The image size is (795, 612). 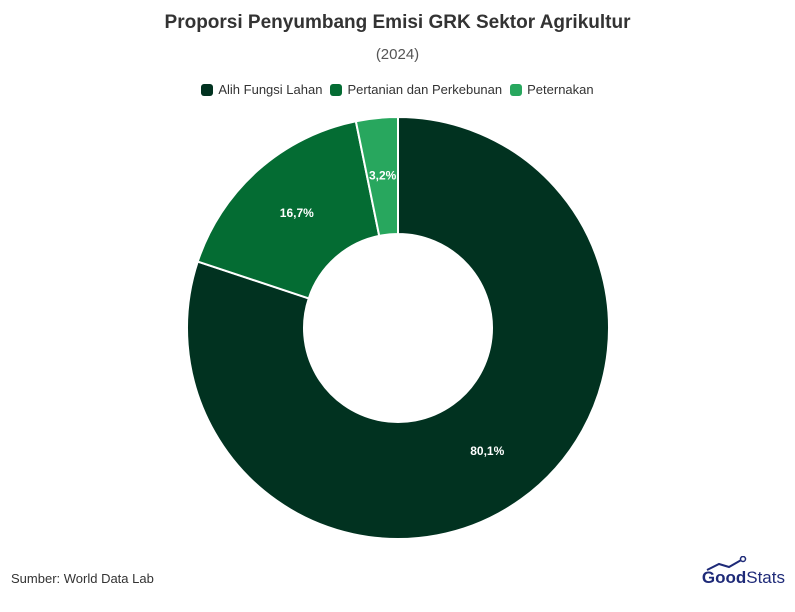 I want to click on donut-slice-peternakan, so click(x=376, y=176).